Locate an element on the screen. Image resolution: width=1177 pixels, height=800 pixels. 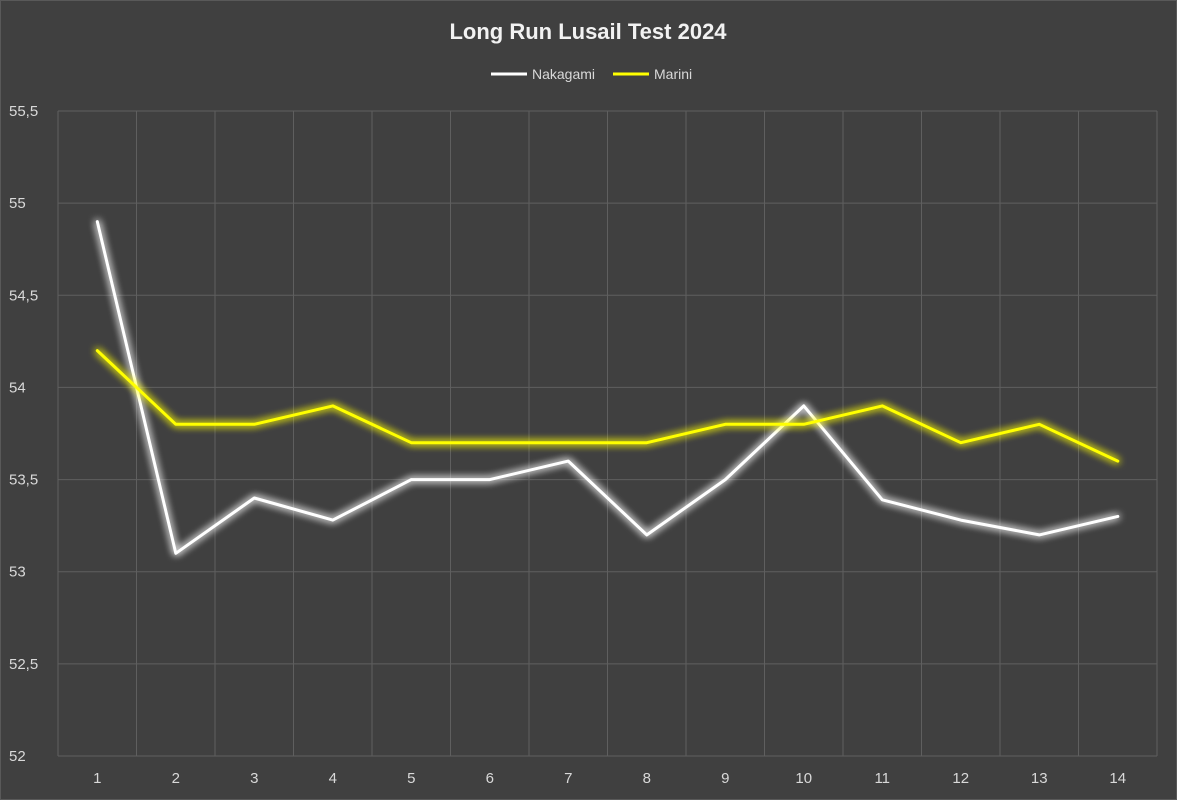
x-tick-label: 5 is located at coordinates (411, 778).